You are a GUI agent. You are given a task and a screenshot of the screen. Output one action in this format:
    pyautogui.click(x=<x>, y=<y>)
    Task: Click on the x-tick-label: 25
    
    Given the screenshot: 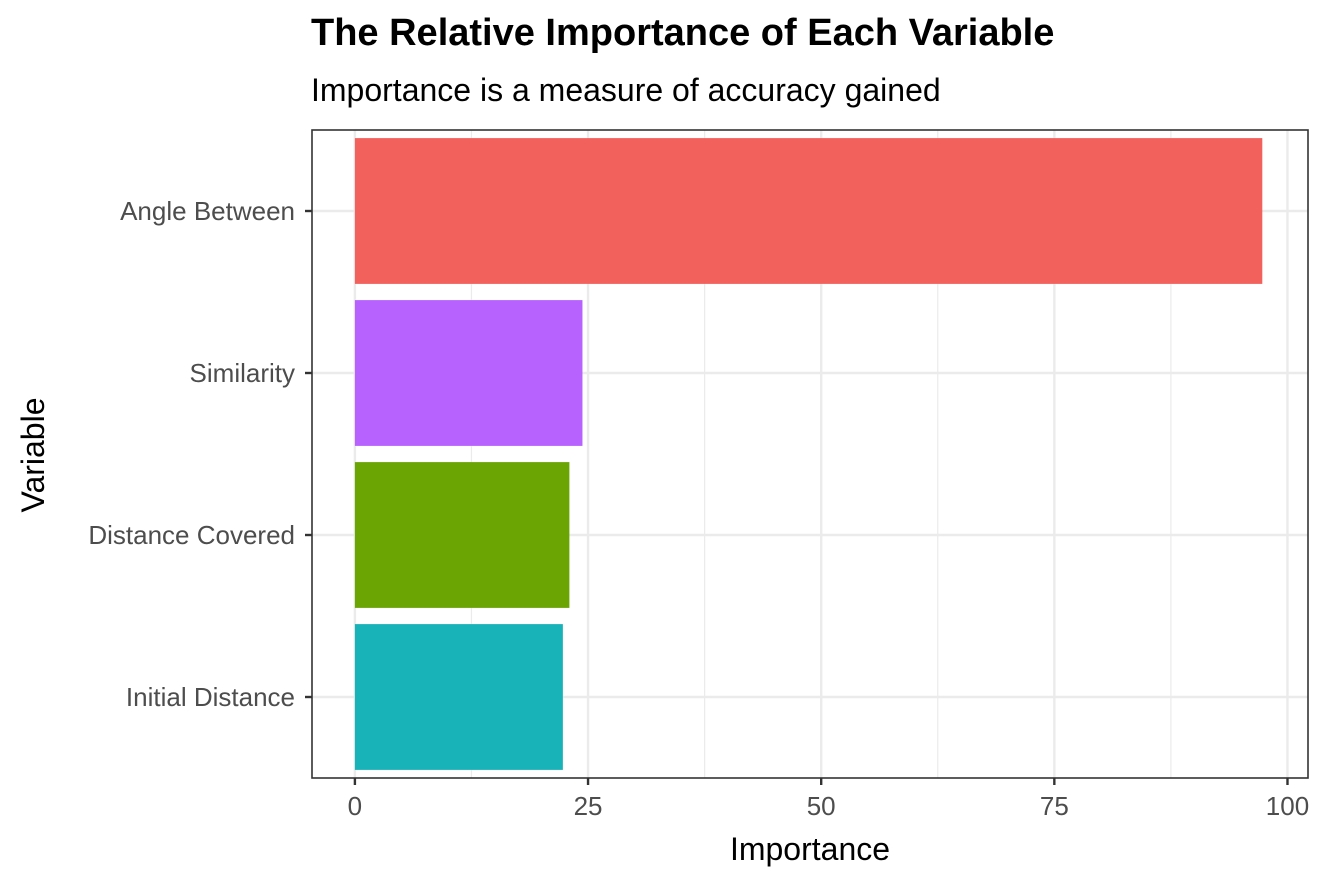 What is the action you would take?
    pyautogui.click(x=588, y=806)
    